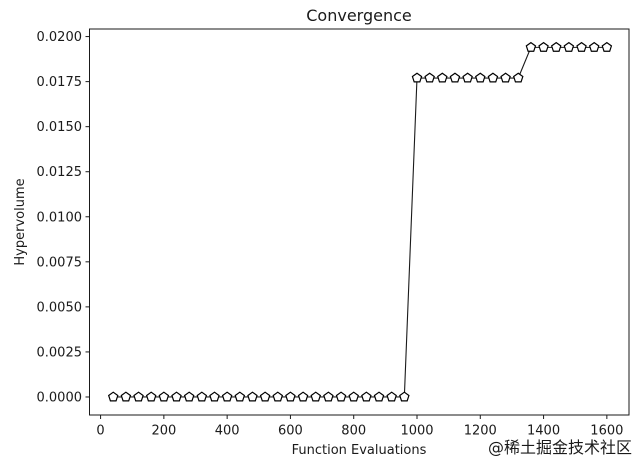 This screenshot has height=468, width=640. Describe the element at coordinates (359, 15) in the screenshot. I see `chart-title: Convergence` at that location.